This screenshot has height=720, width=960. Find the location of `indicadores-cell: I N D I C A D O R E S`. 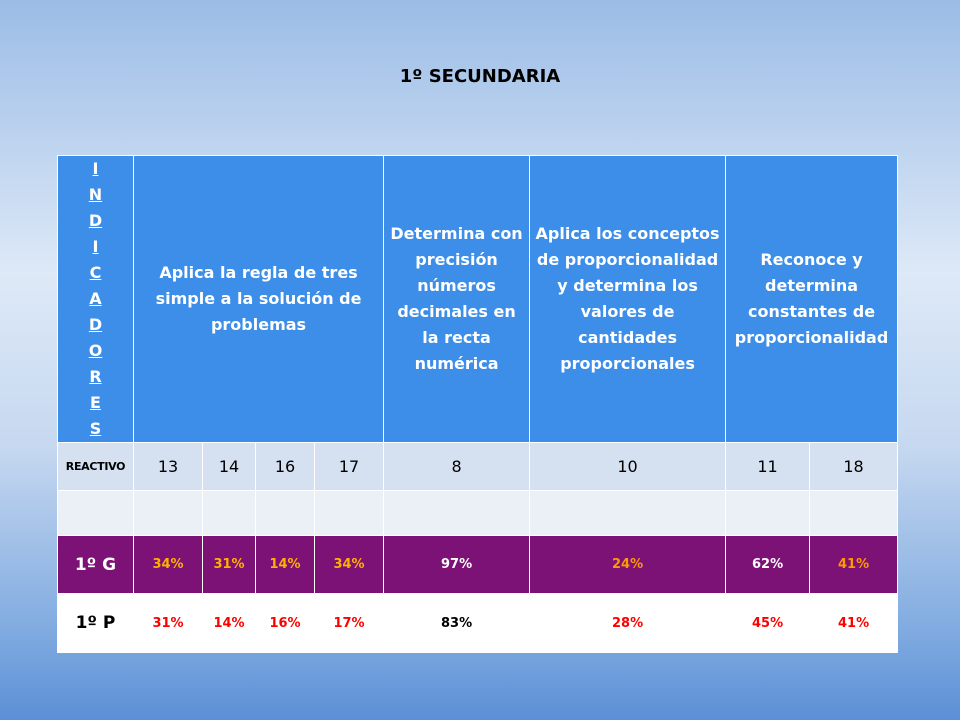

indicadores-cell: I N D I C A D O R E S is located at coordinates (95, 299).